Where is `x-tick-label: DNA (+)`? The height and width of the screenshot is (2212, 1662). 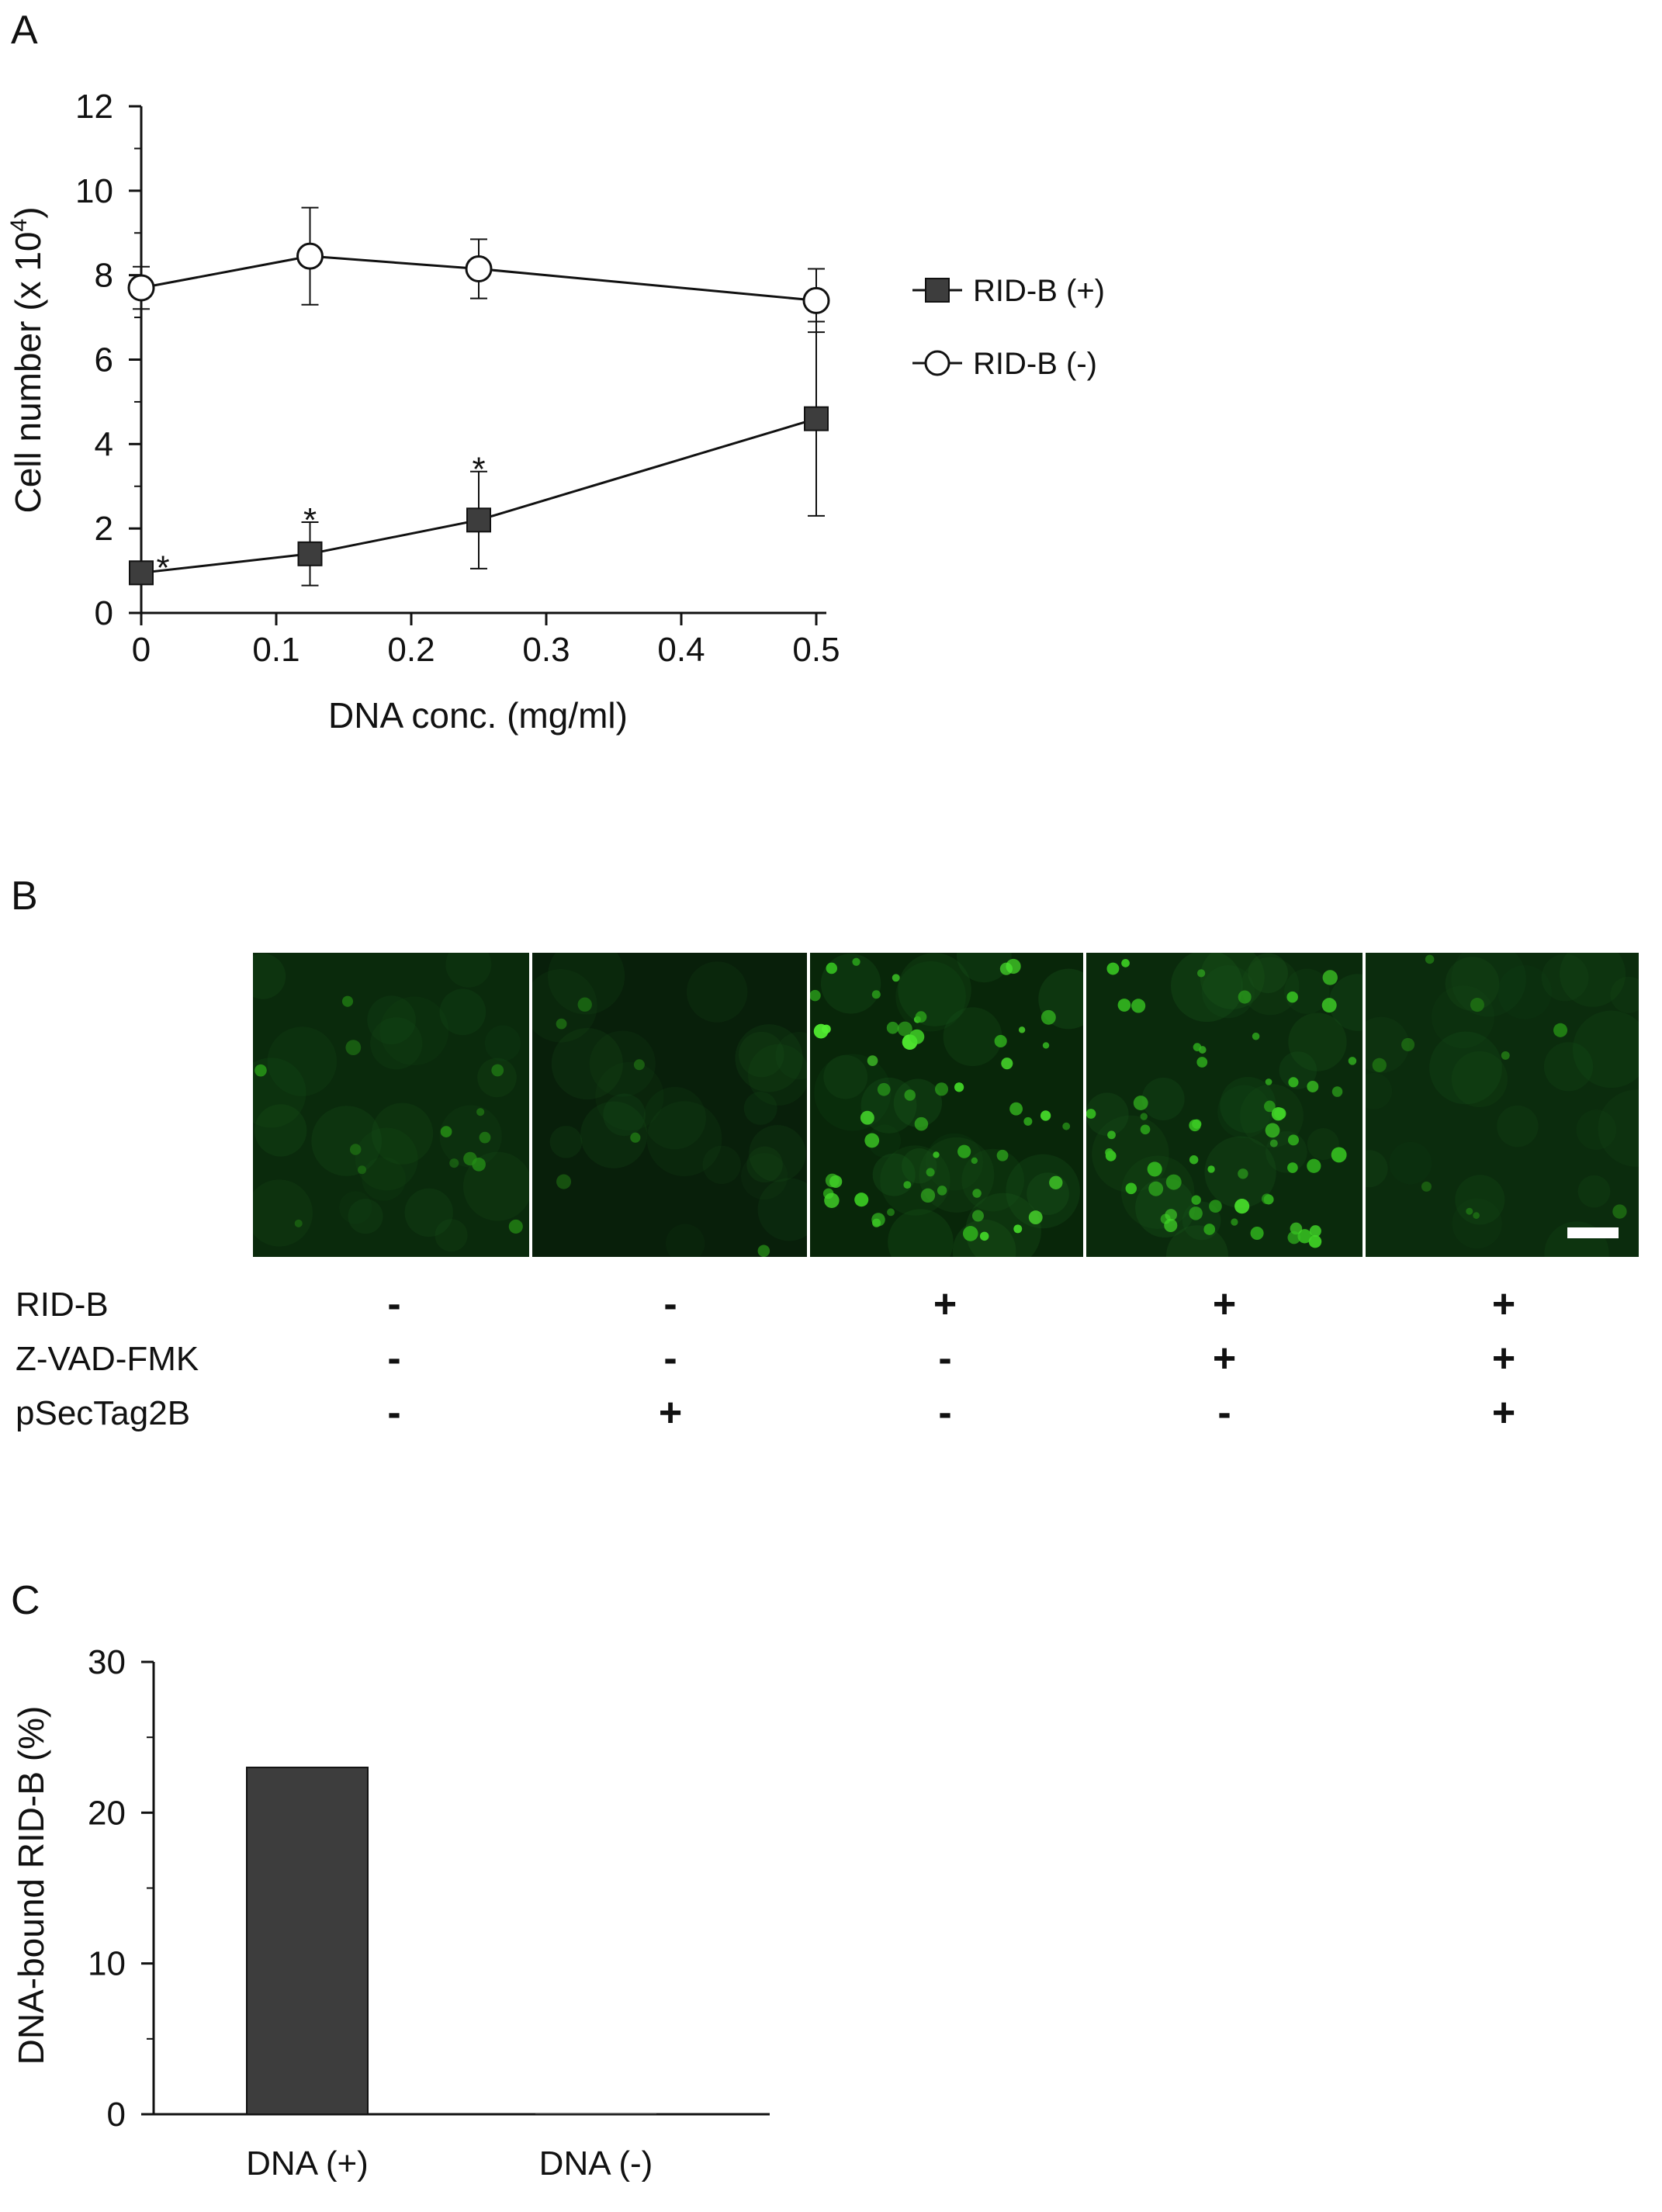
x-tick-label: DNA (+) is located at coordinates (307, 2163).